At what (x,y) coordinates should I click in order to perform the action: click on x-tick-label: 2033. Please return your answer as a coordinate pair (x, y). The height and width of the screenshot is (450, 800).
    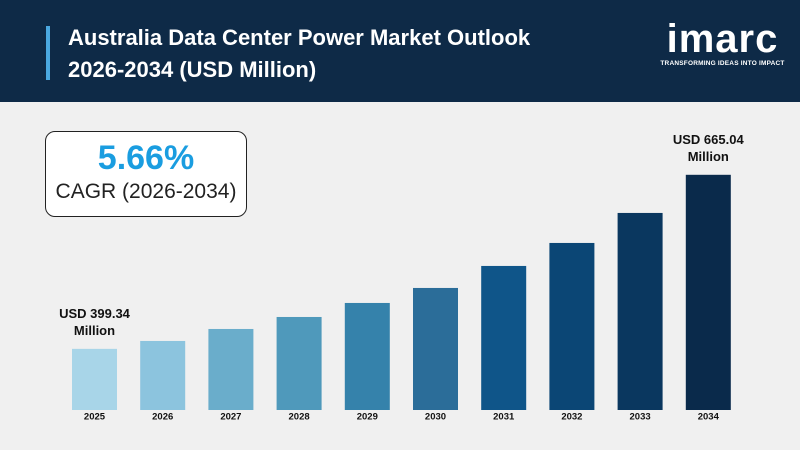
    Looking at the image, I should click on (640, 417).